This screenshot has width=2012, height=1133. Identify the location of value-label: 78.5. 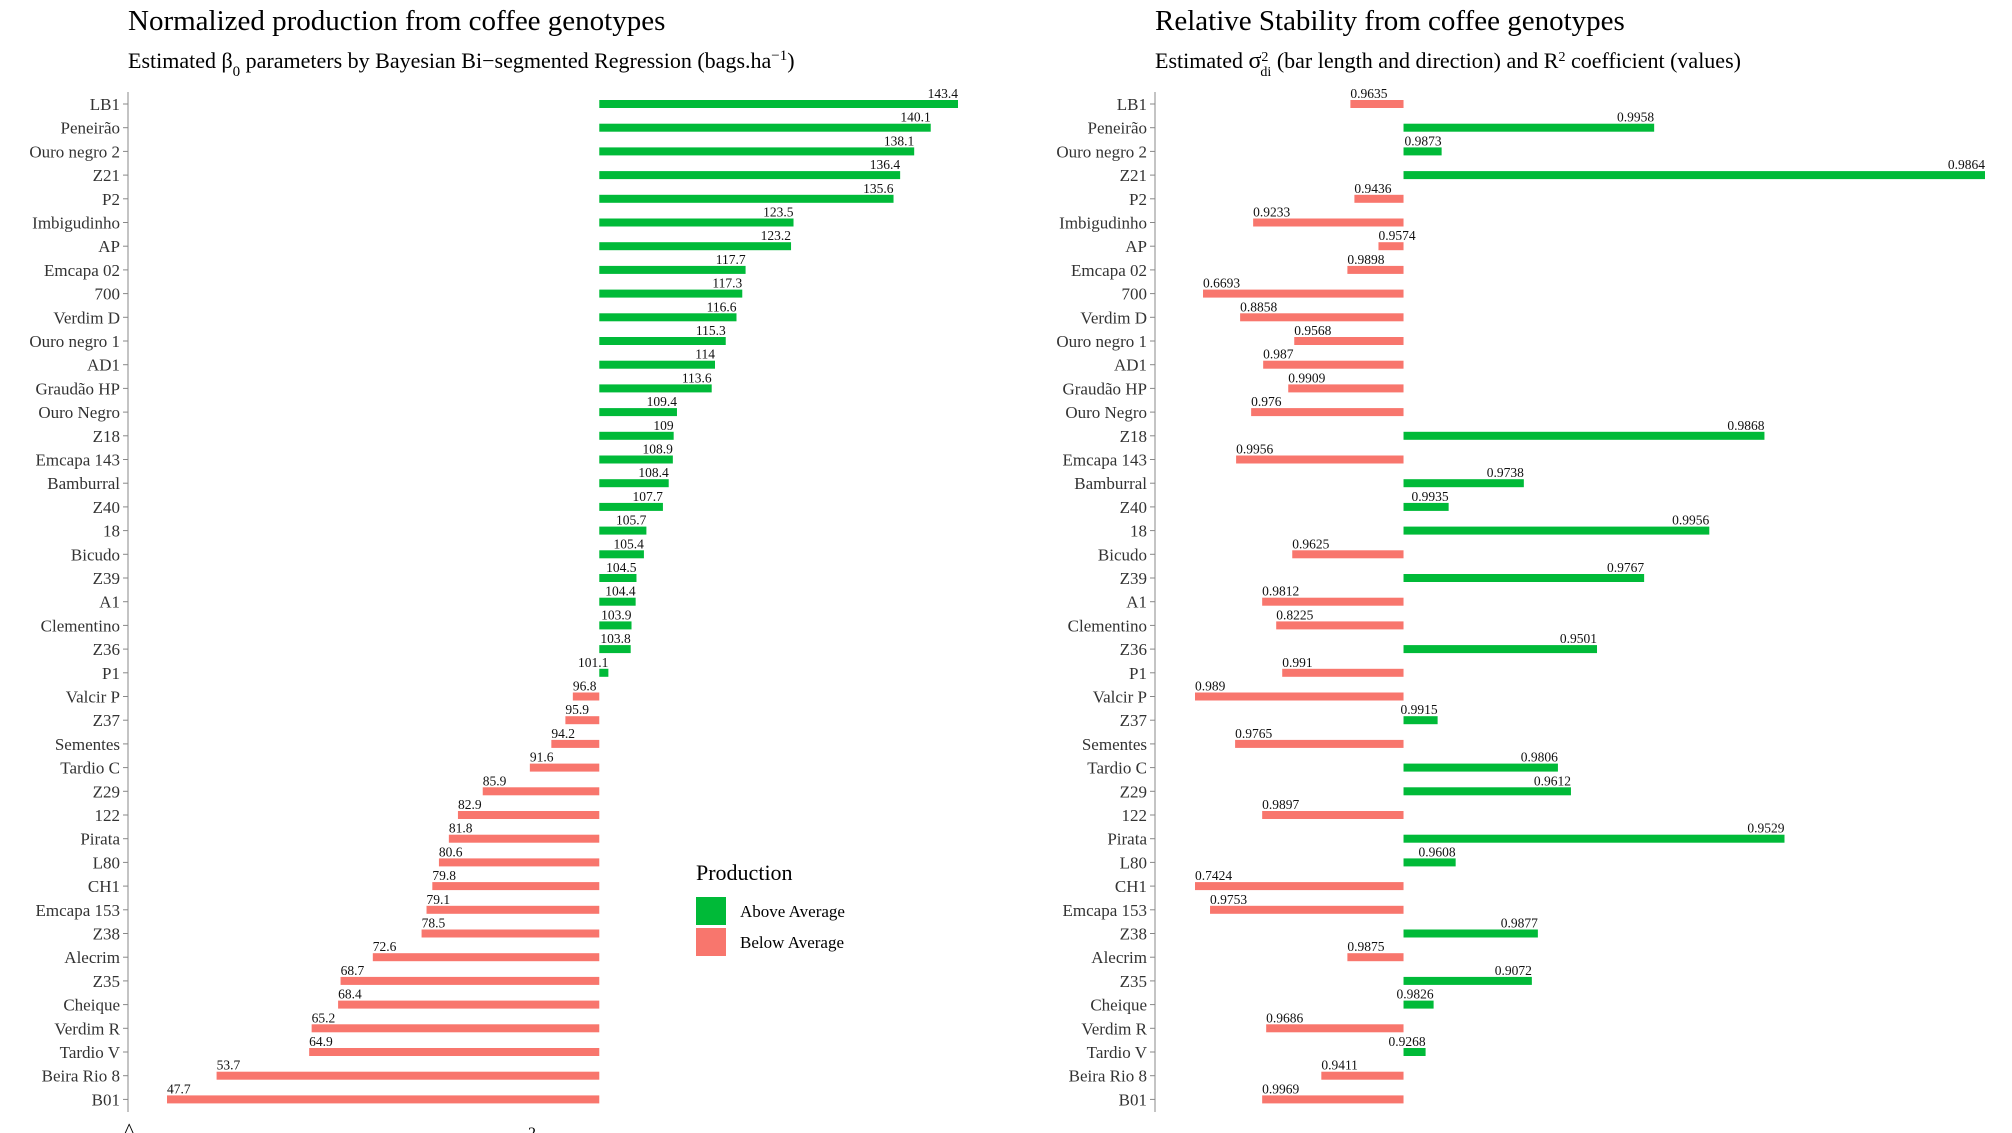
(434, 923).